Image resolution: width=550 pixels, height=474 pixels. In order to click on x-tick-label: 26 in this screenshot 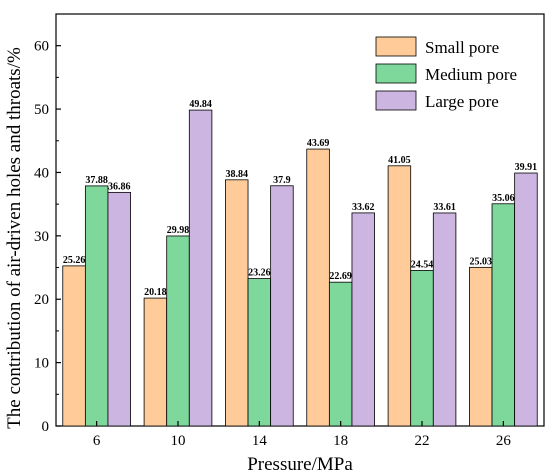, I will do `click(504, 441)`.